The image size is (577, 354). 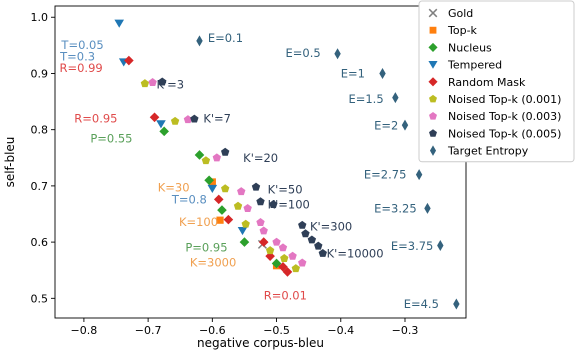 What do you see at coordinates (504, 99) in the screenshot?
I see `legend-label-noised-top-k-0-001: Noised Top-k (0.001)` at bounding box center [504, 99].